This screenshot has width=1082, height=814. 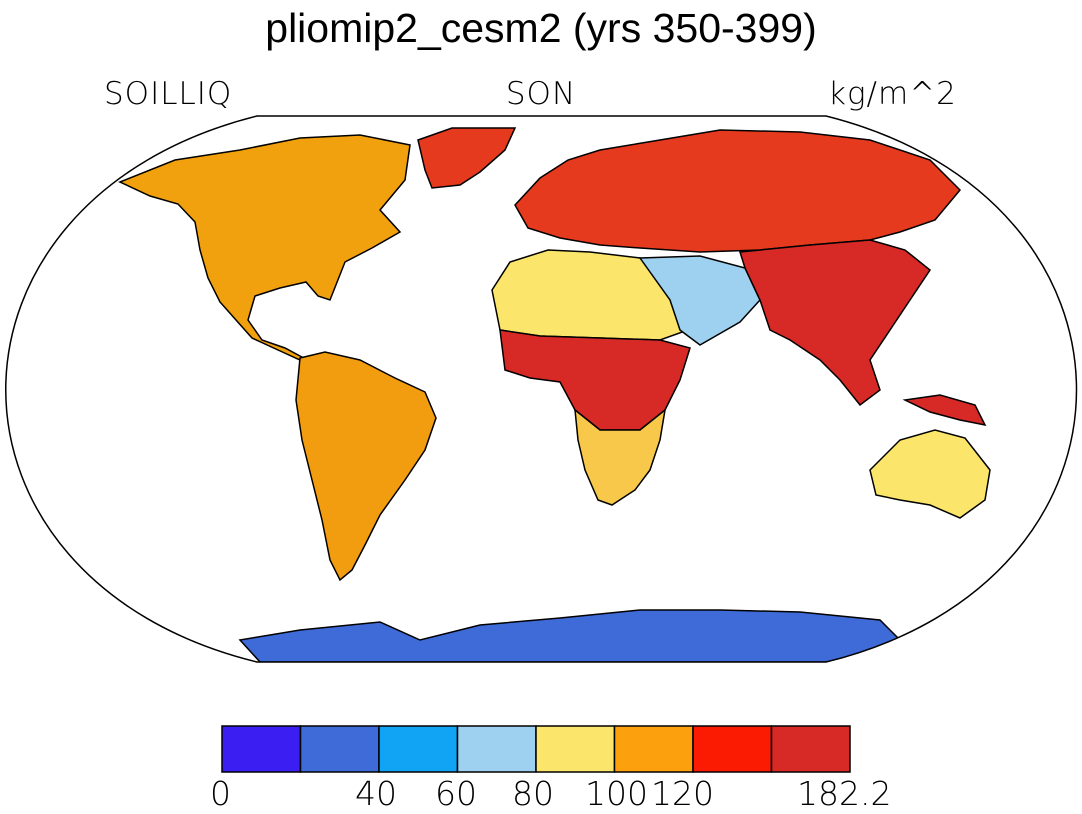 I want to click on greenland-landmass, so click(x=467, y=158).